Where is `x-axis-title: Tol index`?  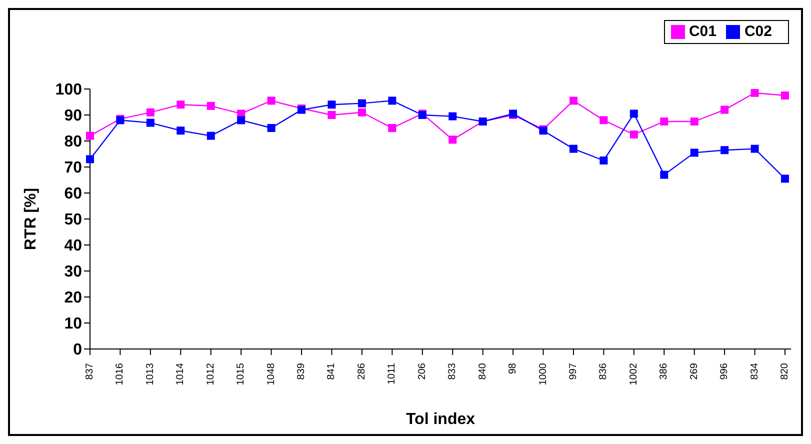
x-axis-title: Tol index is located at coordinates (441, 419).